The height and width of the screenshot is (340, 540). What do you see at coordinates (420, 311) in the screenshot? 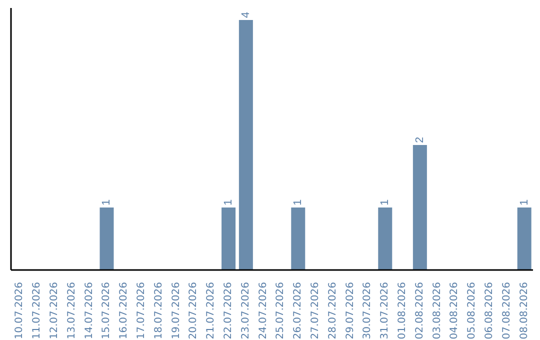
I see `x-tick-label: 02.08.2026` at bounding box center [420, 311].